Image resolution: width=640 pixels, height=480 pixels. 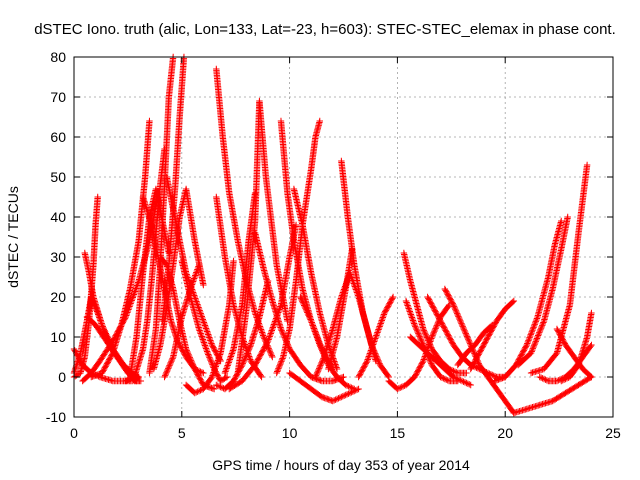 What do you see at coordinates (263, 307) in the screenshot?
I see `series-arc25` at bounding box center [263, 307].